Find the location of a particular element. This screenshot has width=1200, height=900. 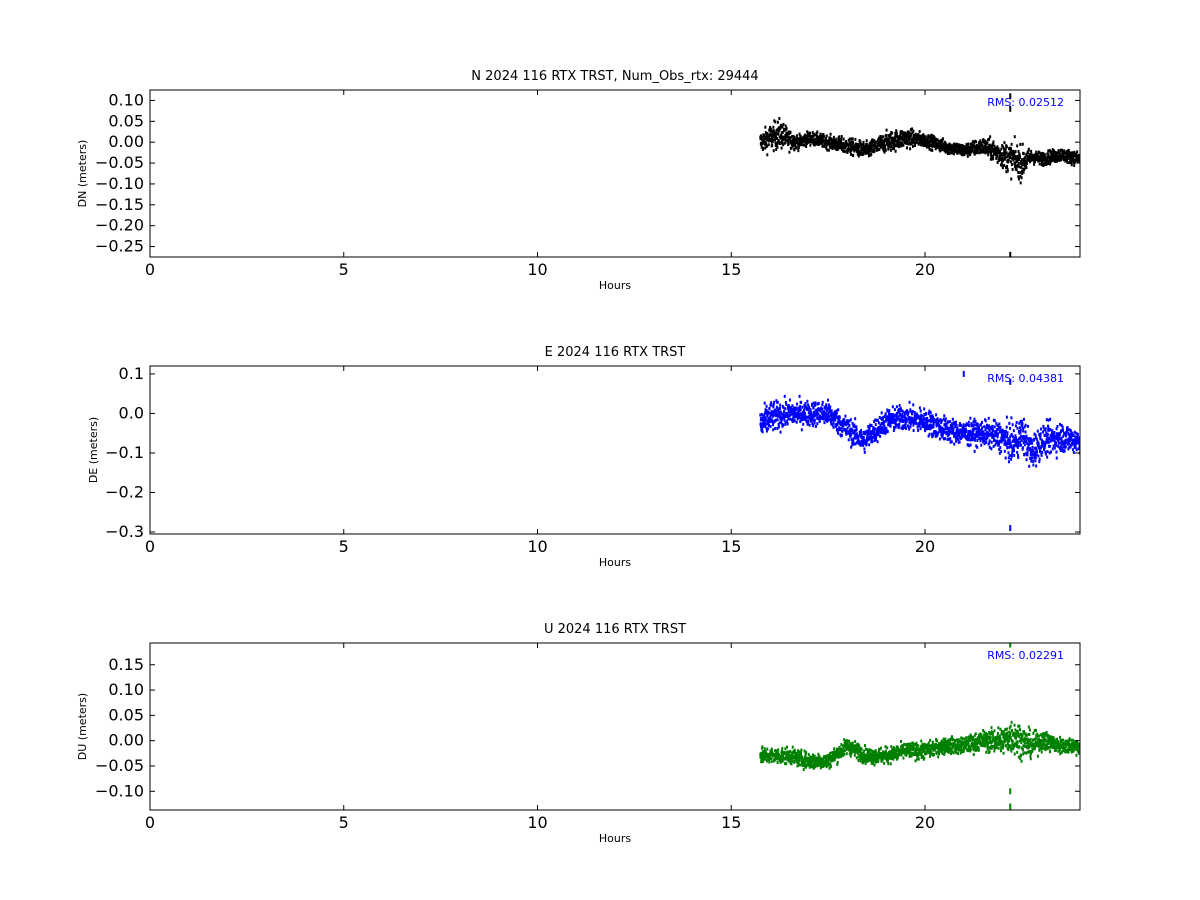

y-tick-label: −0.1 is located at coordinates (124, 452).